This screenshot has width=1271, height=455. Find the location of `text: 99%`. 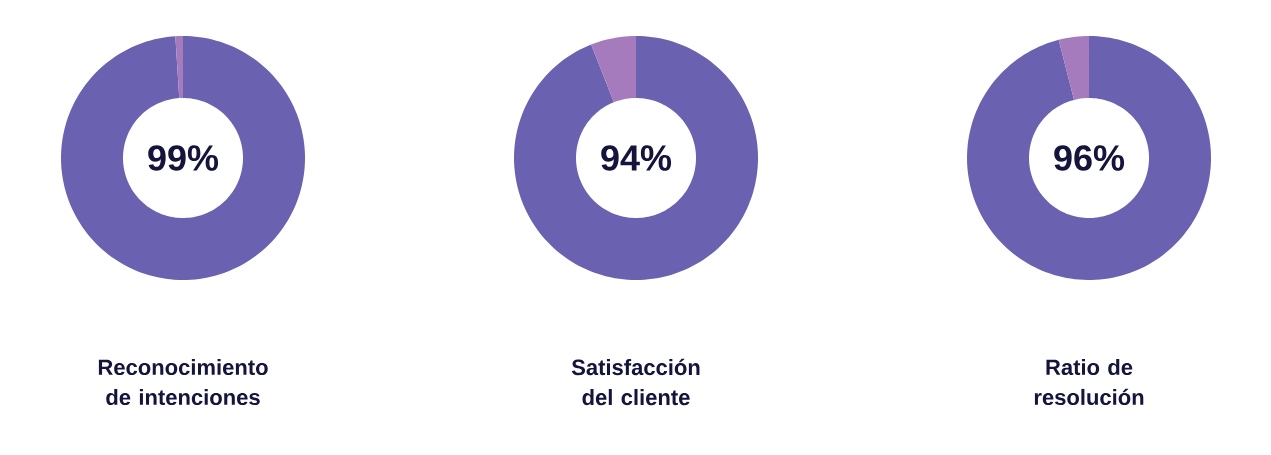

text: 99% is located at coordinates (183, 158).